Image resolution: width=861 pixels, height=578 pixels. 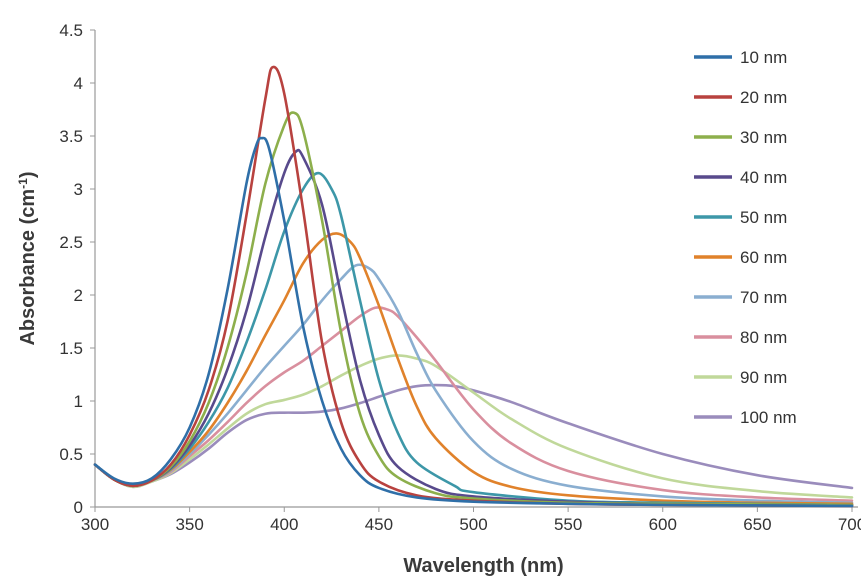 What do you see at coordinates (71, 348) in the screenshot?
I see `y-tick-label: 1.5` at bounding box center [71, 348].